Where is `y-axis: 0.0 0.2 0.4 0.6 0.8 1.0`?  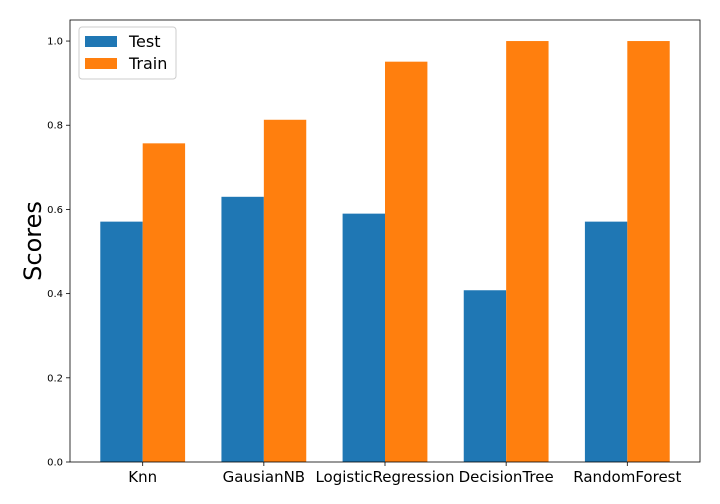 y-axis: 0.0 0.2 0.4 0.6 0.8 1.0 is located at coordinates (58, 253).